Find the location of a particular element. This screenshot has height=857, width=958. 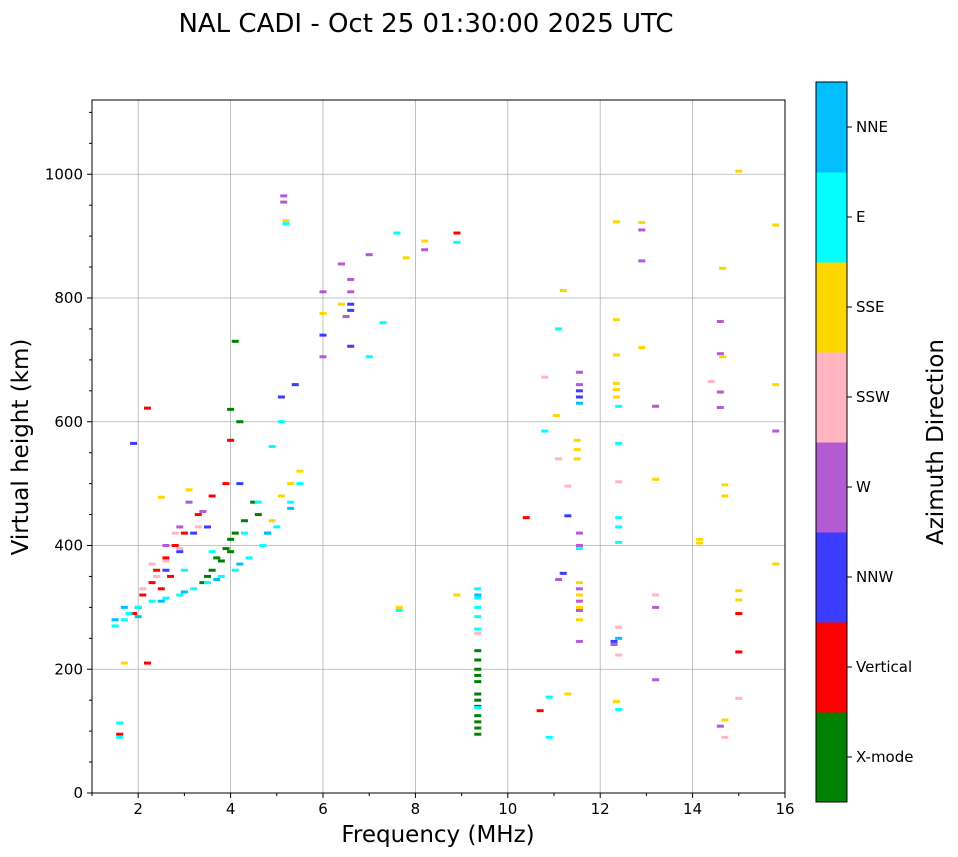

x-tick-label: 10 is located at coordinates (507, 809).